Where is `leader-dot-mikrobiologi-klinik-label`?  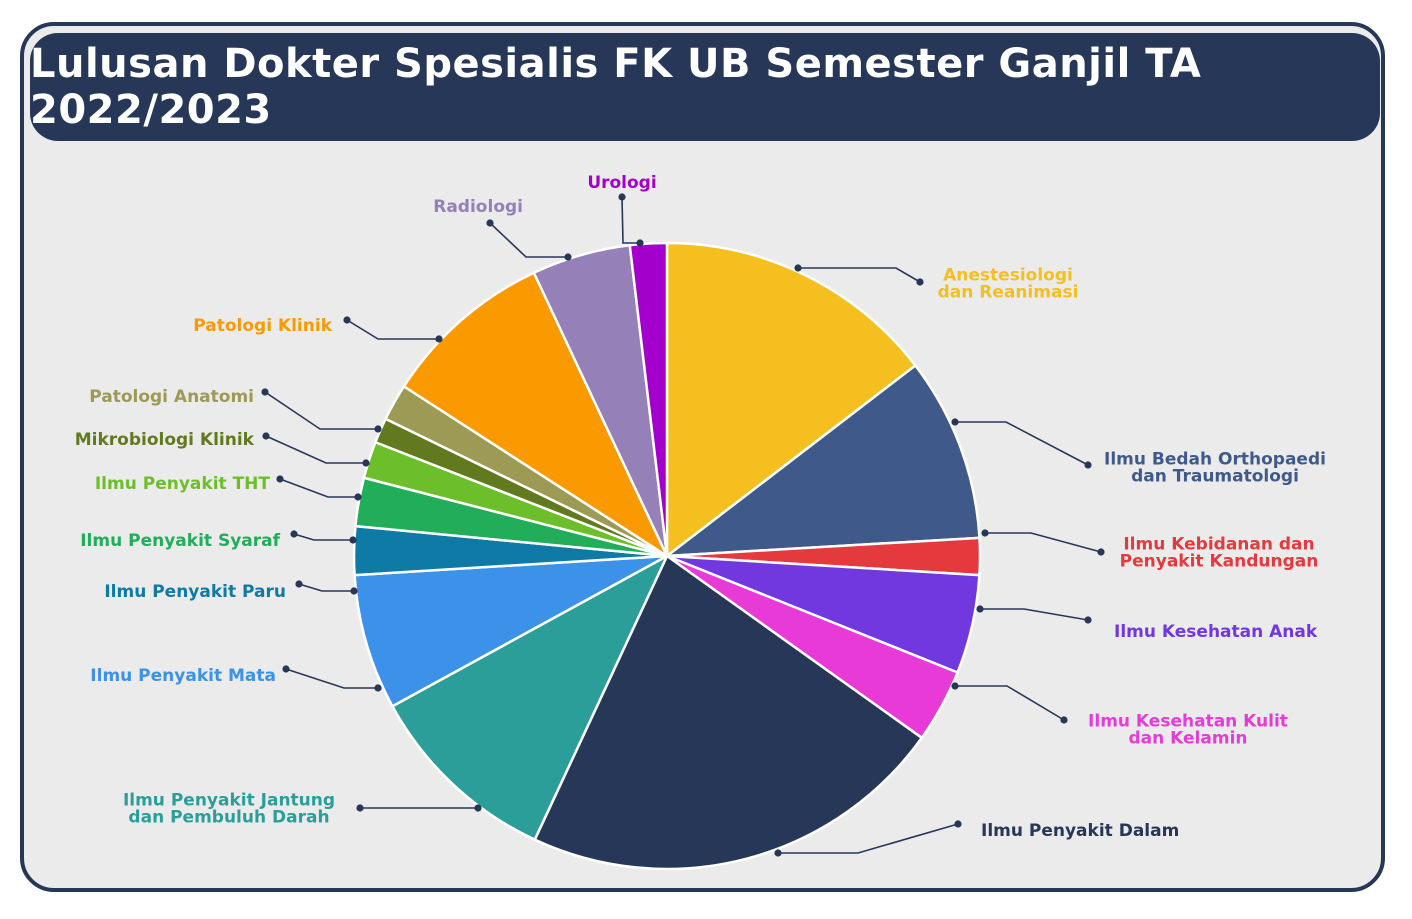
leader-dot-mikrobiologi-klinik-label is located at coordinates (266, 436).